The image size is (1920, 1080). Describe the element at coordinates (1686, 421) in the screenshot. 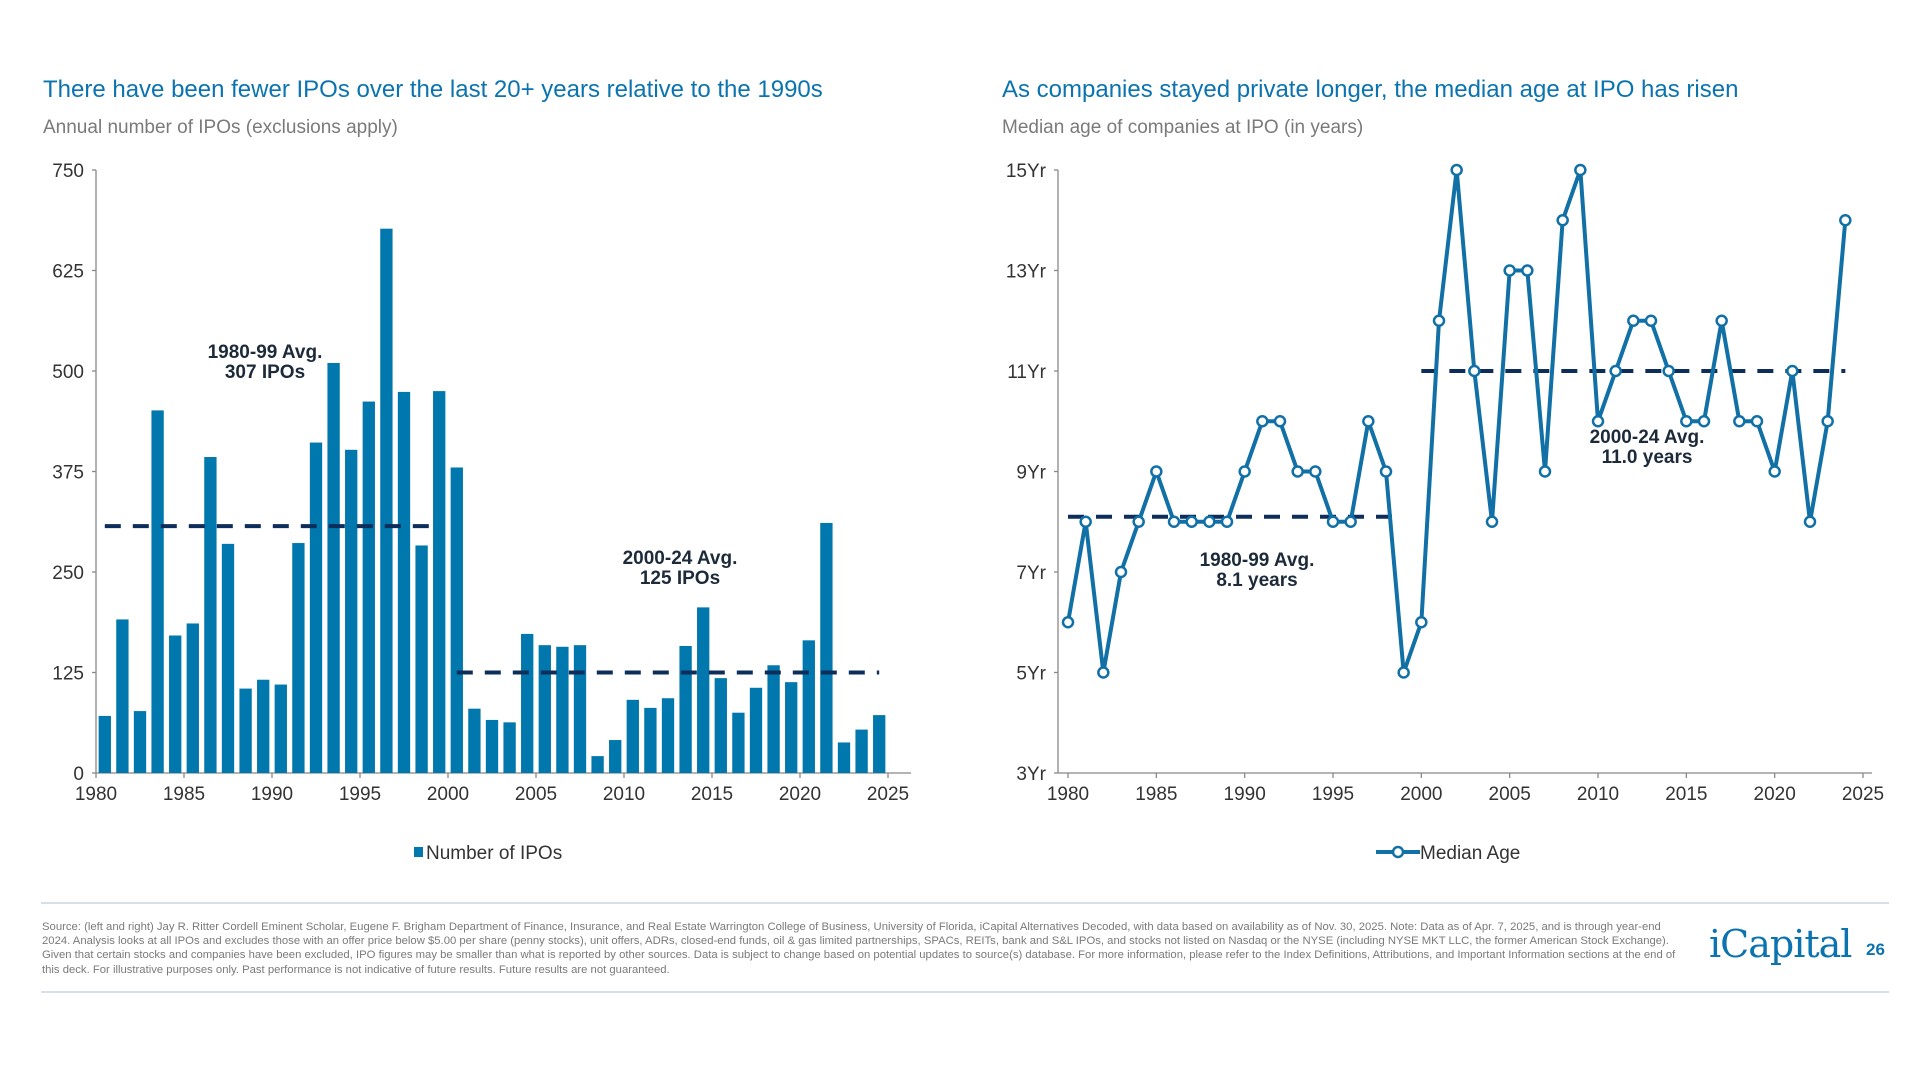

I see `point-2015` at that location.